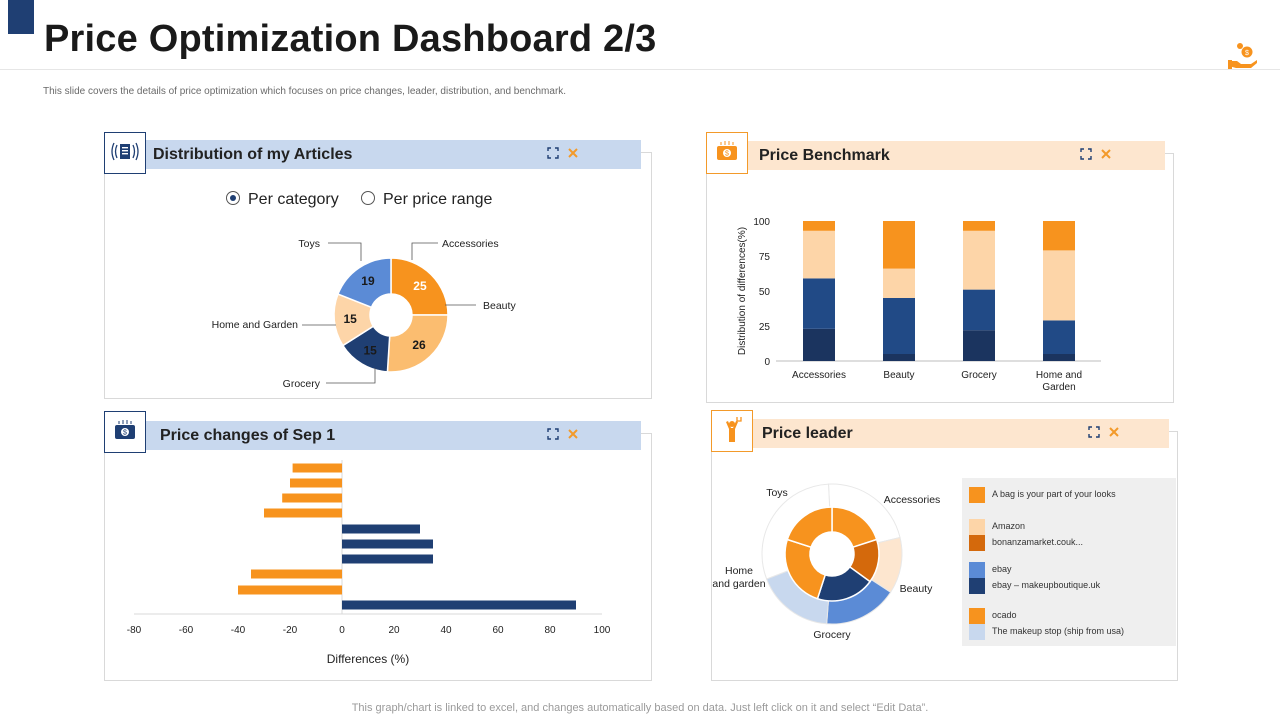 The width and height of the screenshot is (1280, 720). Describe the element at coordinates (1009, 526) in the screenshot. I see `legend-label: Amazon` at that location.